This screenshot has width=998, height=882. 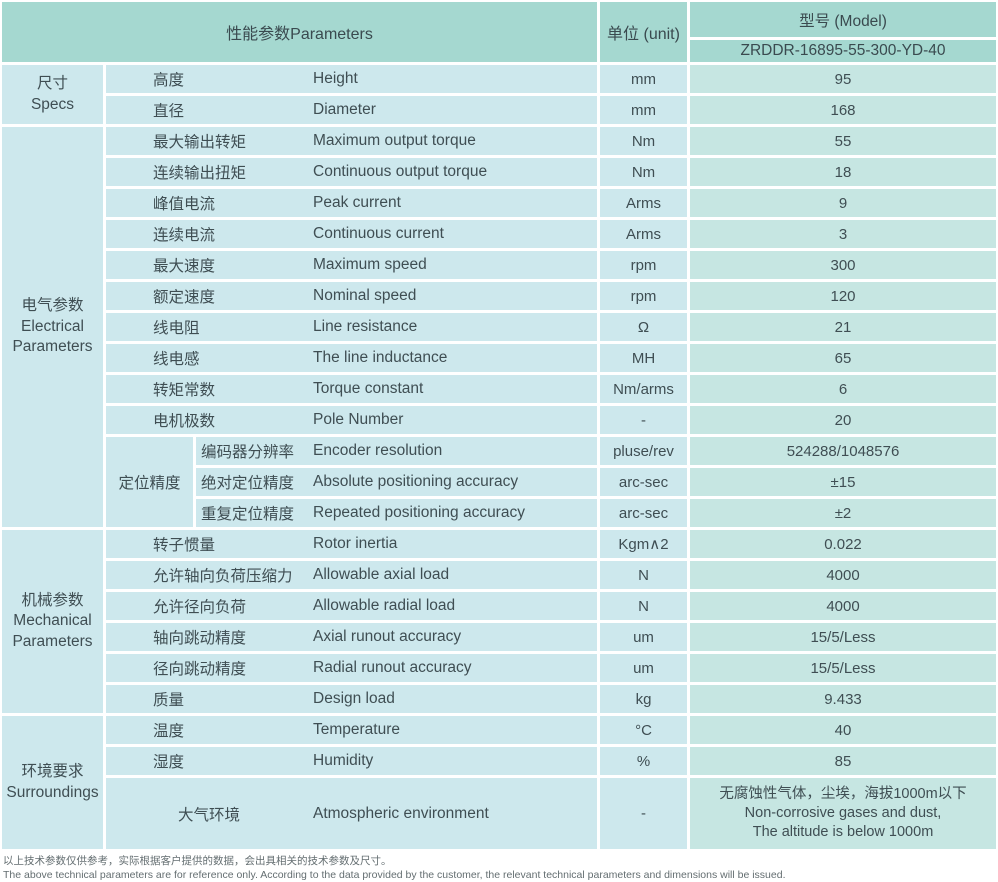 What do you see at coordinates (351, 296) in the screenshot?
I see `param-name-cell: 额定速度 Nominal speed` at bounding box center [351, 296].